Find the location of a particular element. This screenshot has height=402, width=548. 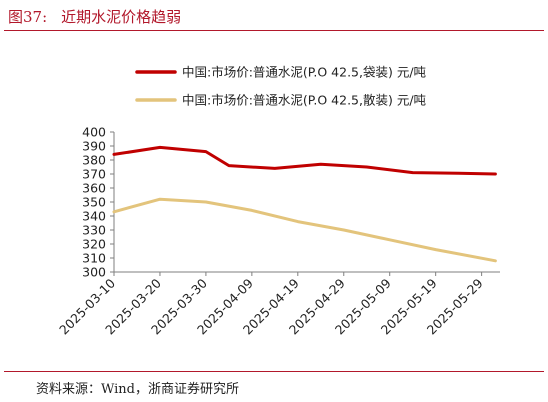

legend-label-bagged: 中国:市场价:普通水泥(P.O 42.5,袋装) 元/吨 is located at coordinates (304, 72).